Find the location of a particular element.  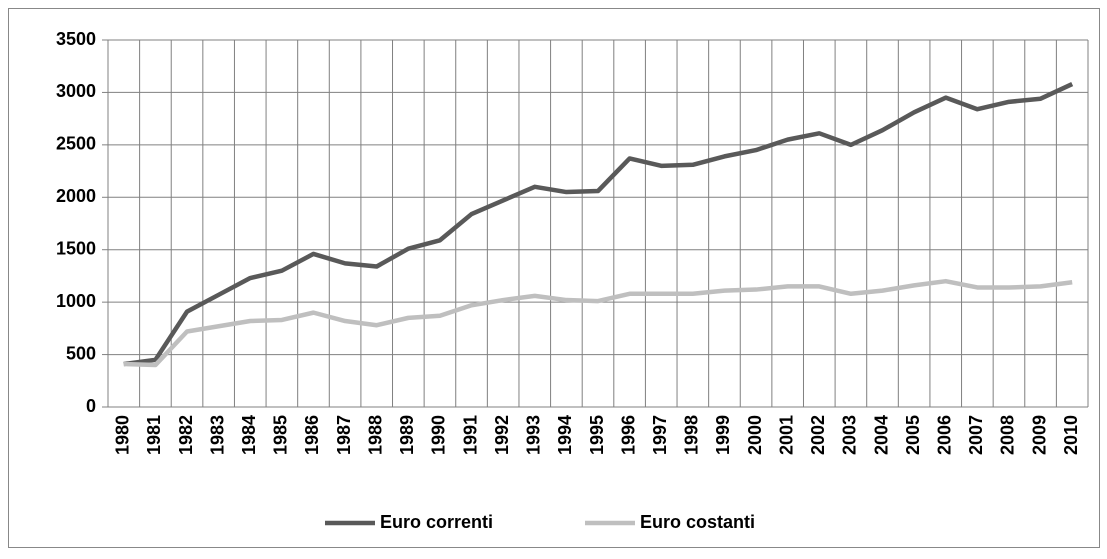

x-tick-label: 2005 is located at coordinates (913, 435).